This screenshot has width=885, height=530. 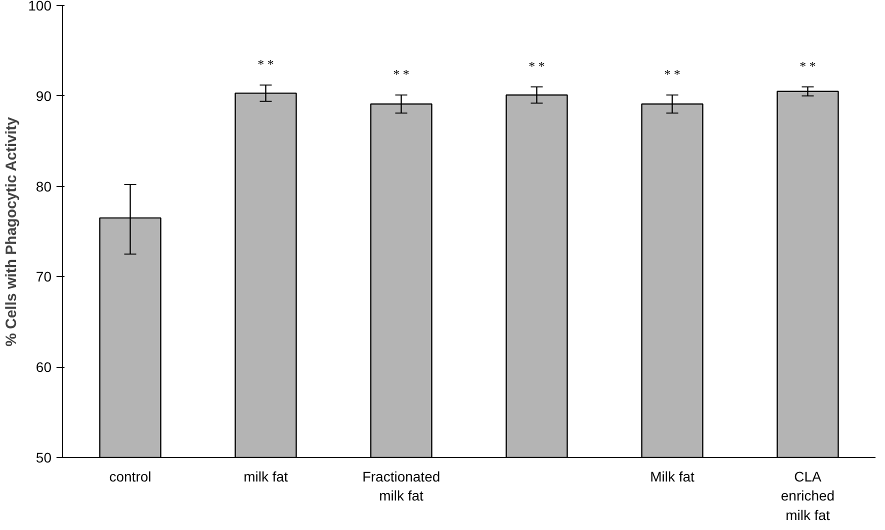 What do you see at coordinates (44, 96) in the screenshot?
I see `y-tick-label: 90` at bounding box center [44, 96].